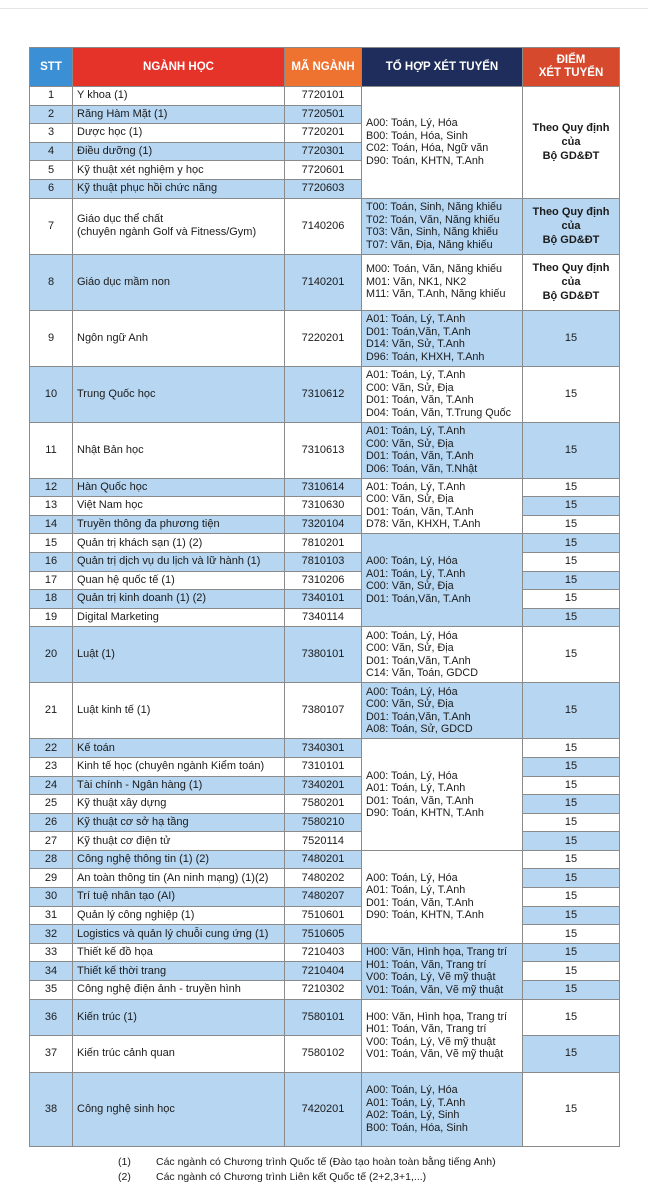 This screenshot has height=1200, width=648. I want to click on major-name-line: Việt Nam học, so click(110, 505).